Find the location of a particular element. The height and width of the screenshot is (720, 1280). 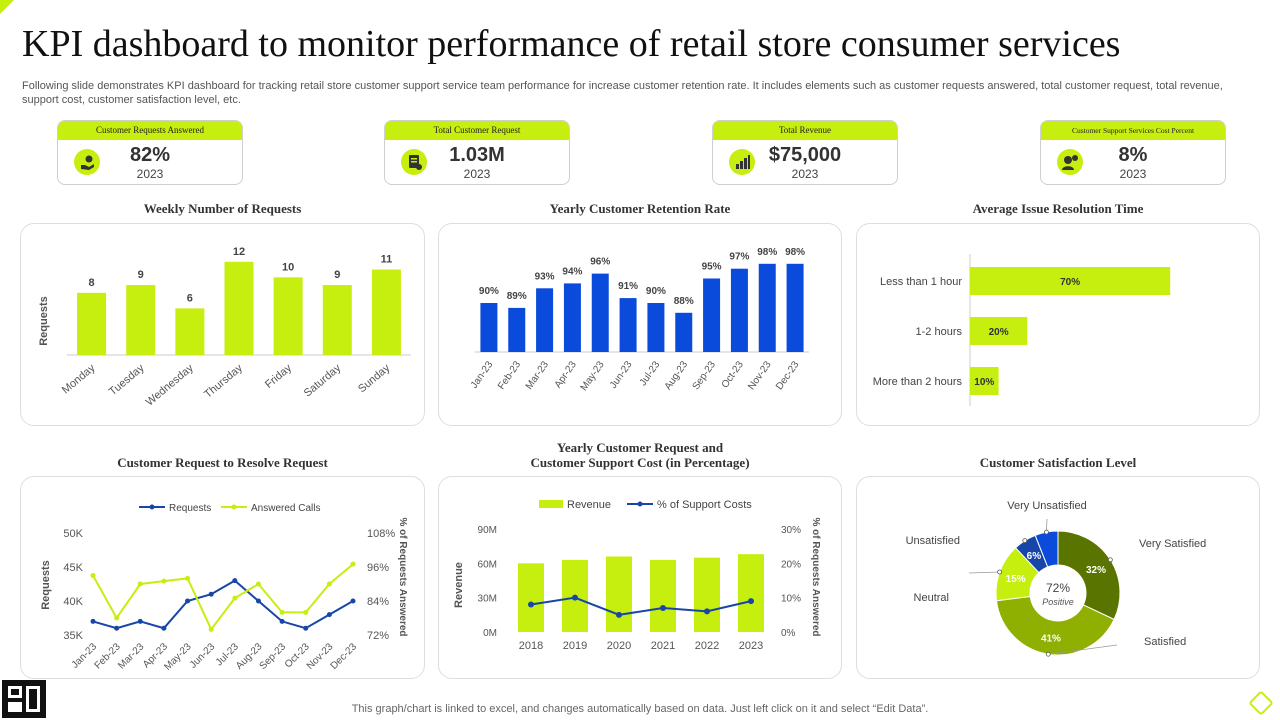

x-tick-label: Jan-23 is located at coordinates (482, 375).